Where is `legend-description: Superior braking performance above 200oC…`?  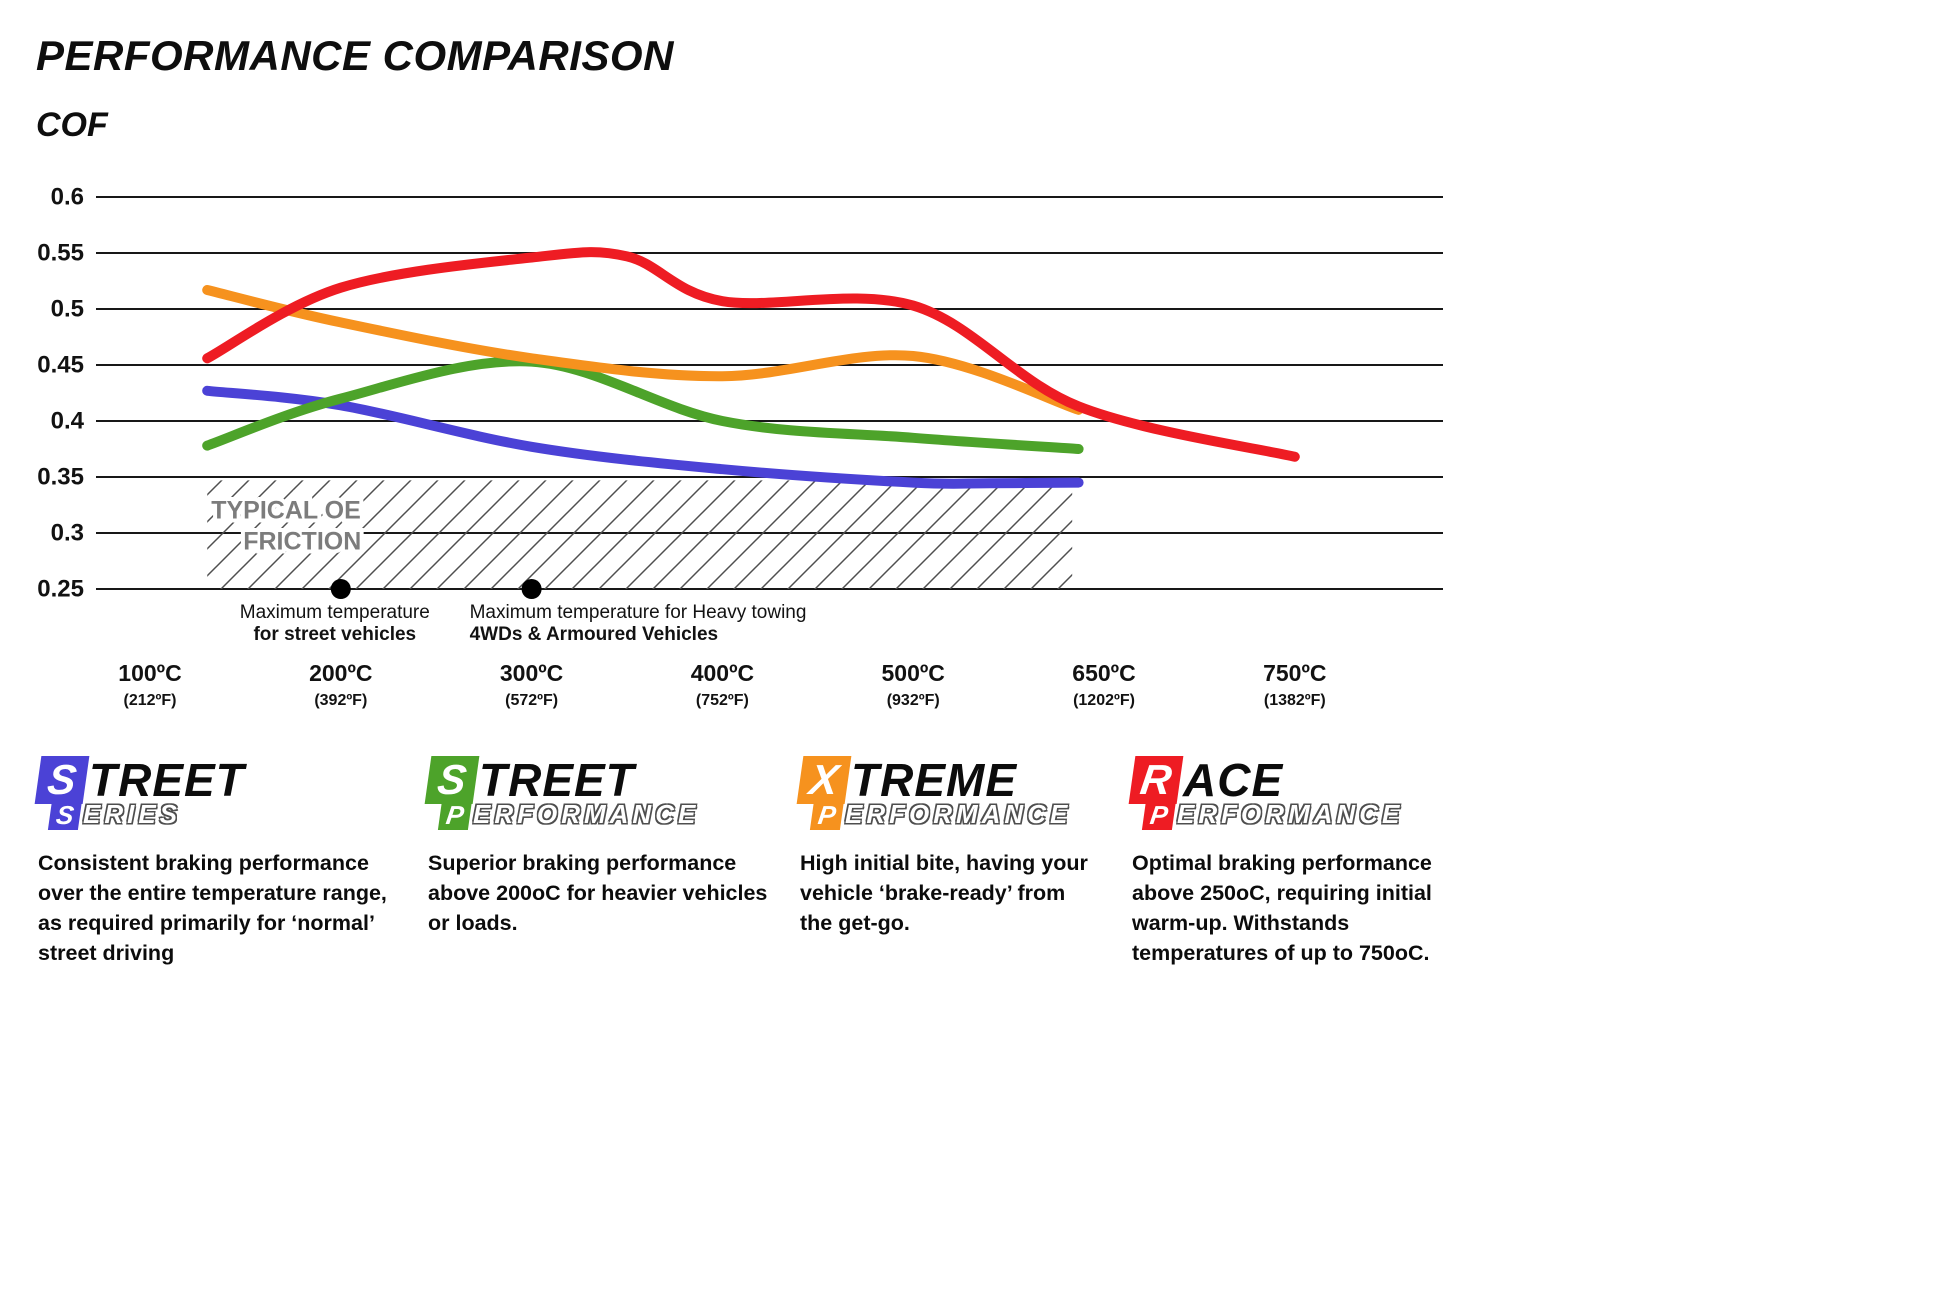 legend-description: Superior braking performance above 200oC… is located at coordinates (598, 893).